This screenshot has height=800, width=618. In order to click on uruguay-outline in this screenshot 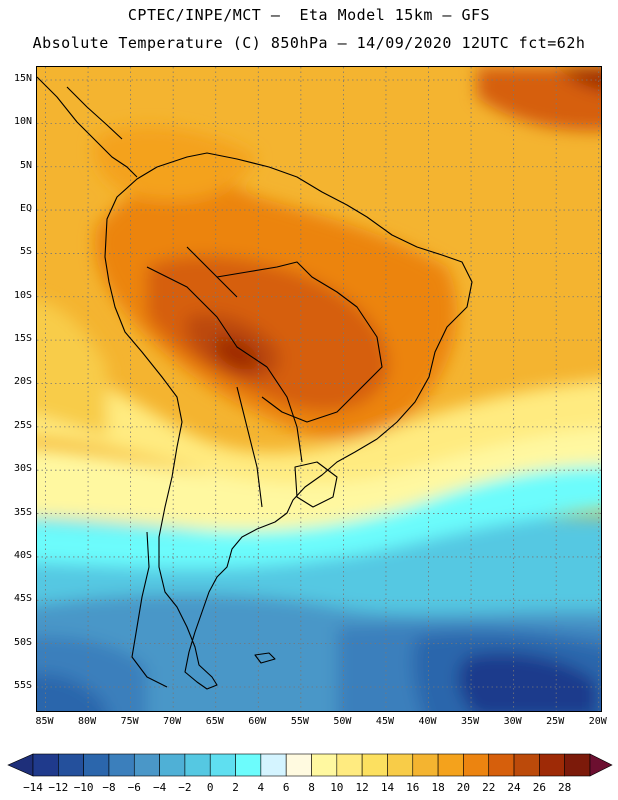, I will do `click(316, 484)`.